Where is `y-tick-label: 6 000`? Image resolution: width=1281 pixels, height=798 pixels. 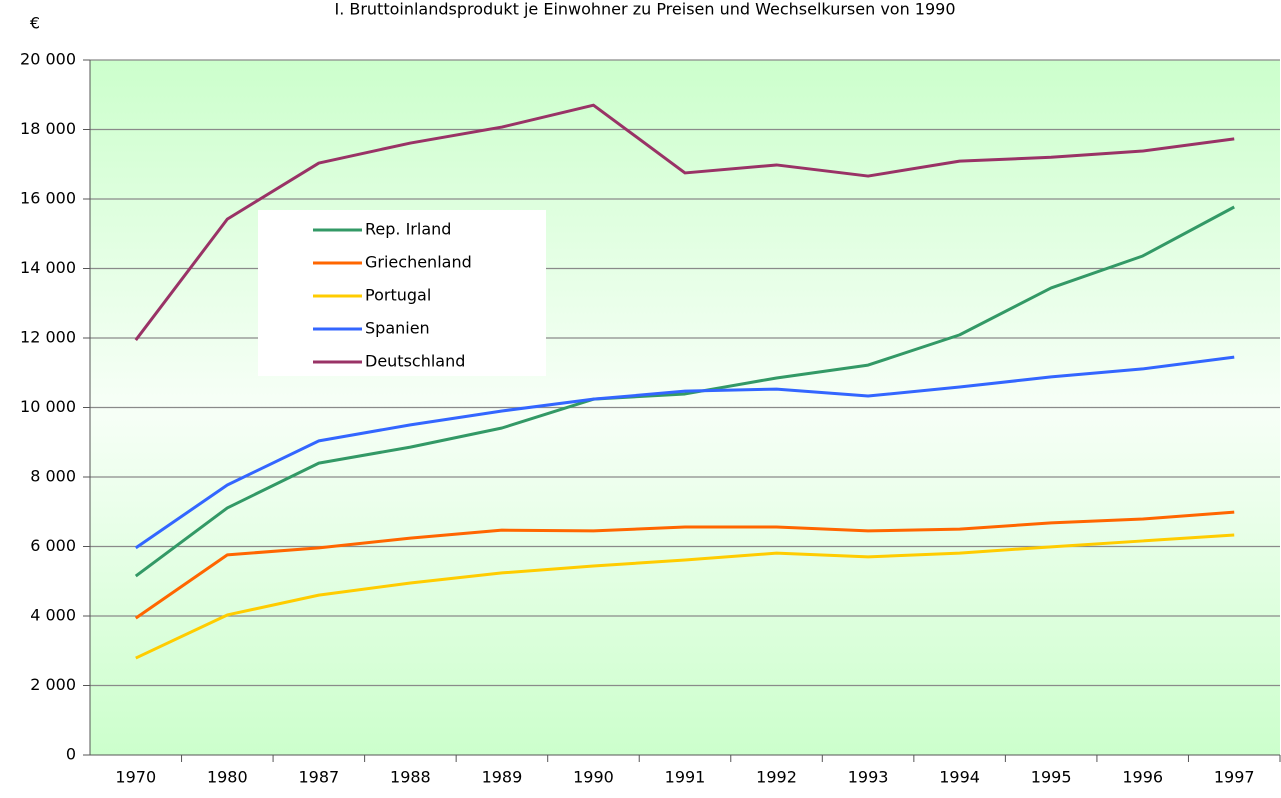 y-tick-label: 6 000 is located at coordinates (53, 545).